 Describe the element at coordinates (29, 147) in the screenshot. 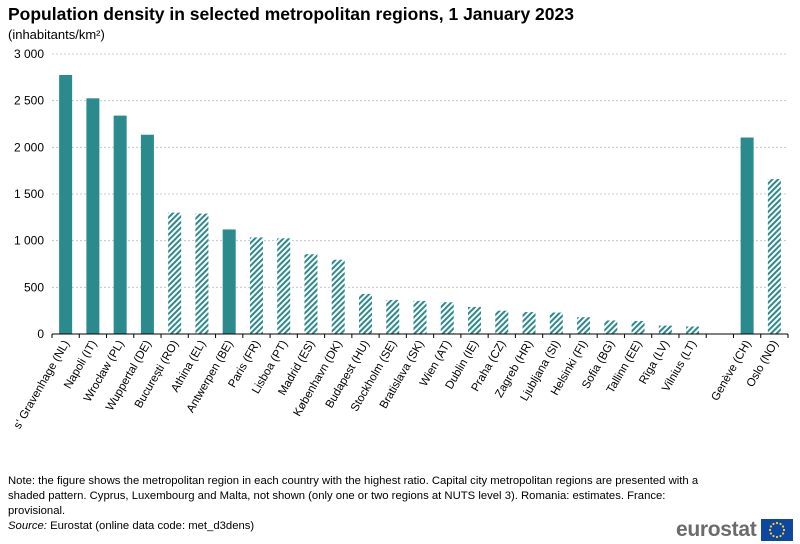

I see `y-tick-label: 2 000` at that location.